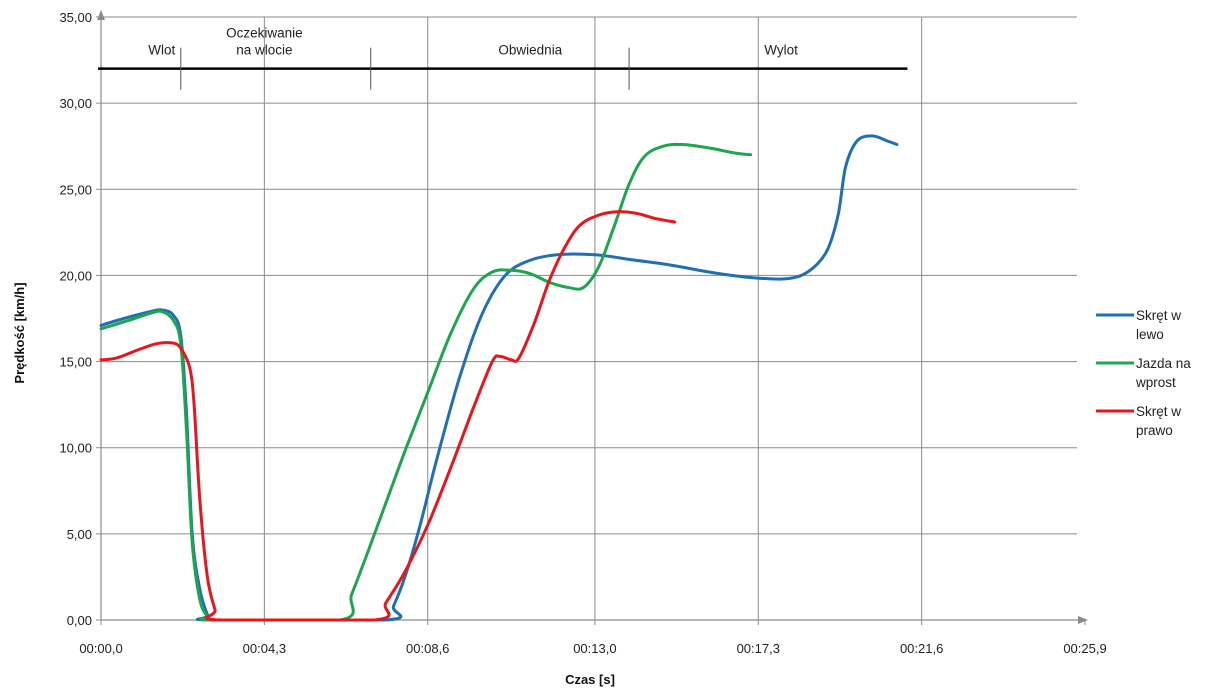 This screenshot has width=1208, height=695. I want to click on y-axis-arrow, so click(101, 15).